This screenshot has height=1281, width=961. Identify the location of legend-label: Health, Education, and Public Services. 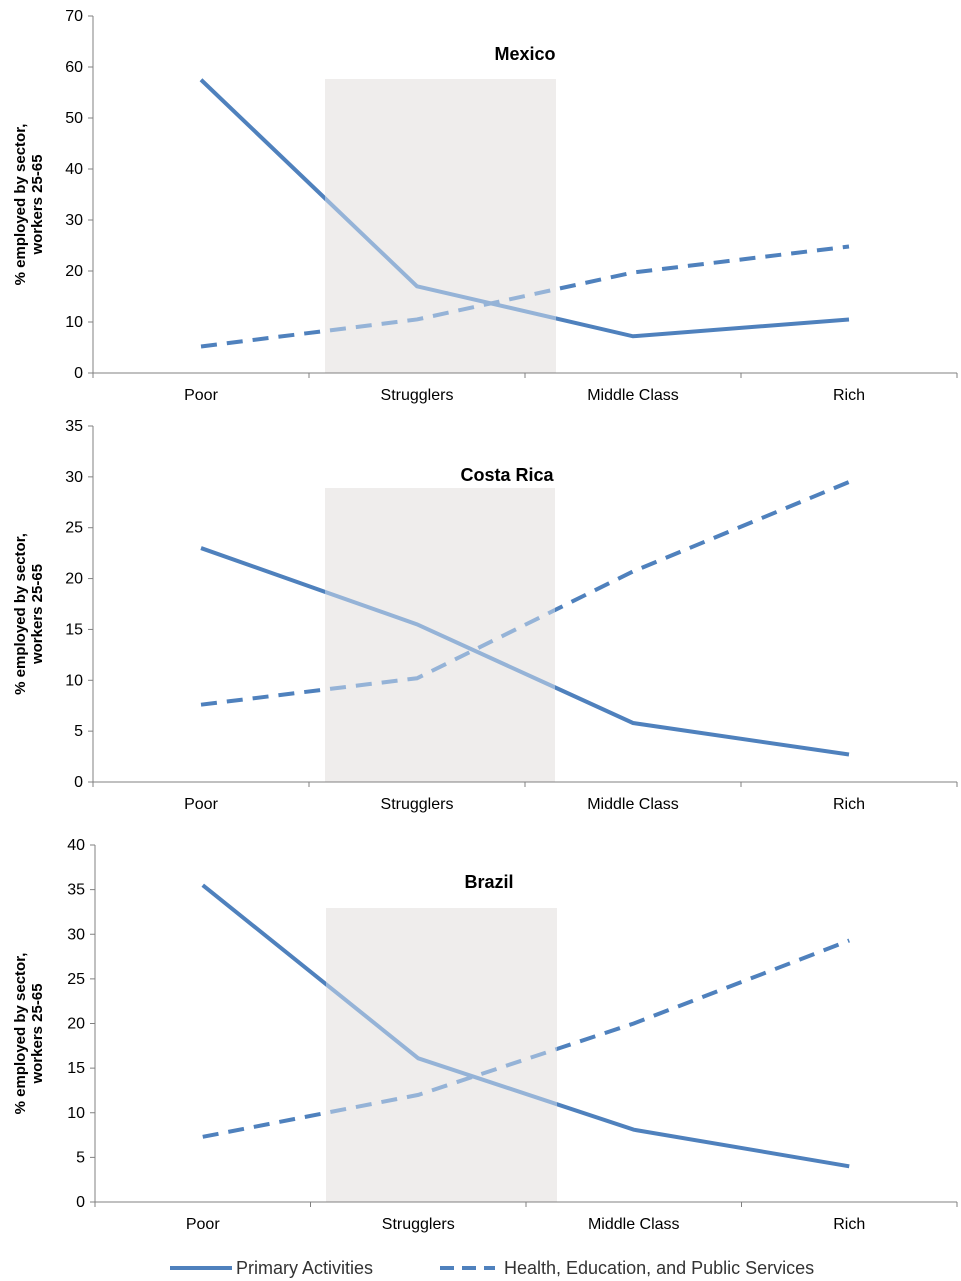
(659, 1268).